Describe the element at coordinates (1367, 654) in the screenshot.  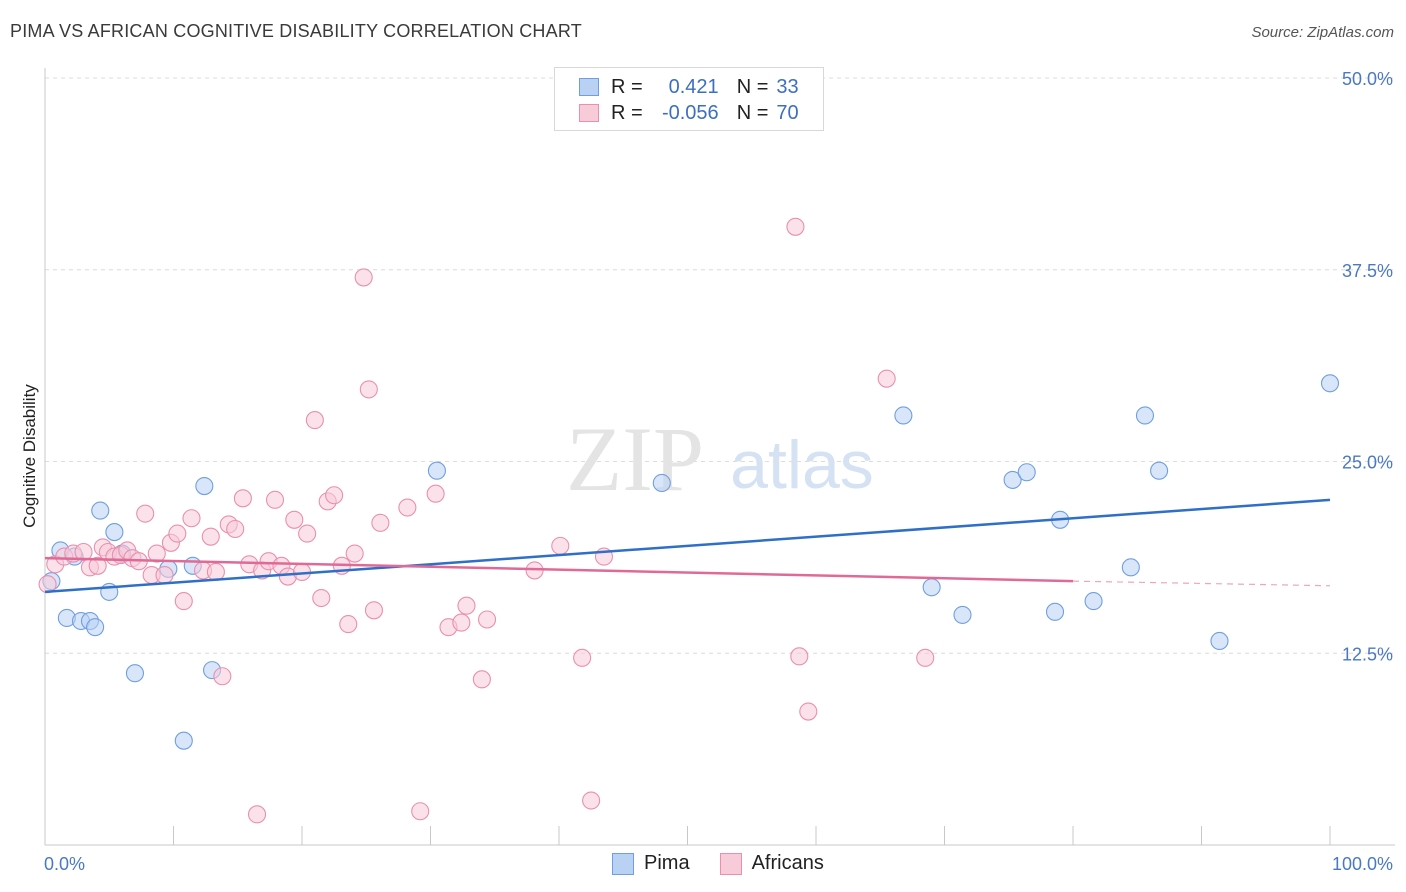
I see `y-tick-label: 12.5%` at that location.